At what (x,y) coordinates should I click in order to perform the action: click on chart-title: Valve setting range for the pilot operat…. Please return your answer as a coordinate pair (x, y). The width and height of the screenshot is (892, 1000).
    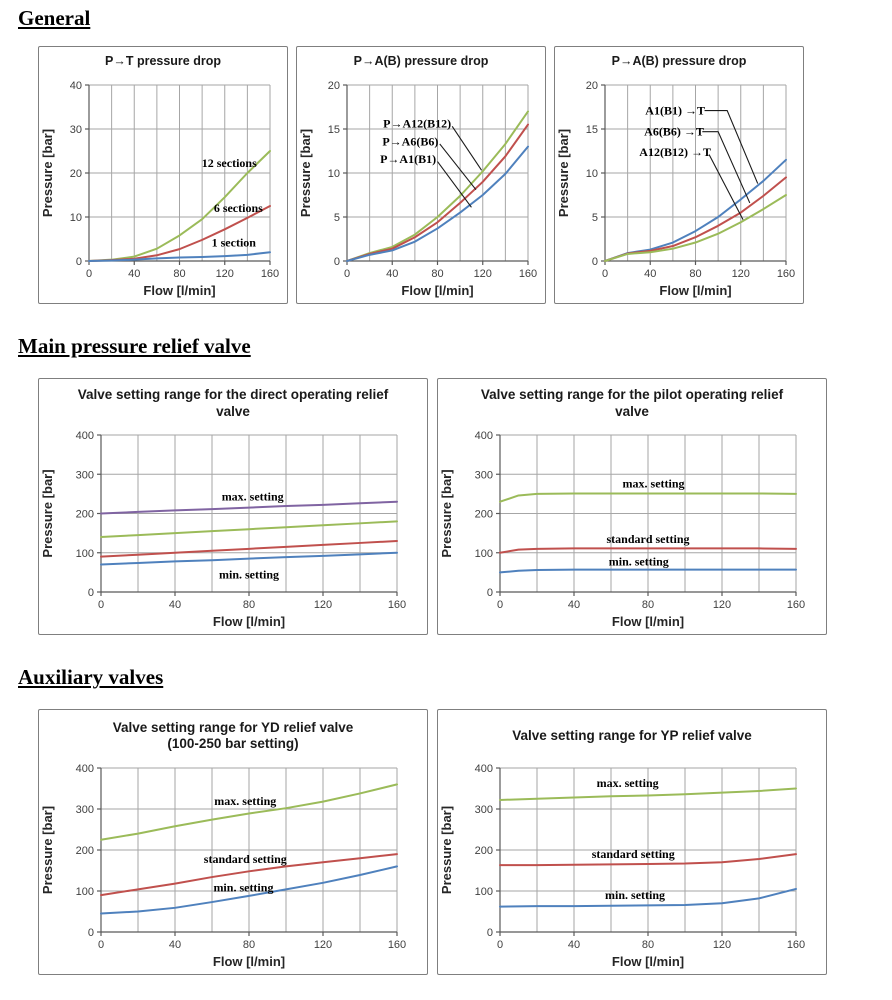
    Looking at the image, I should click on (632, 403).